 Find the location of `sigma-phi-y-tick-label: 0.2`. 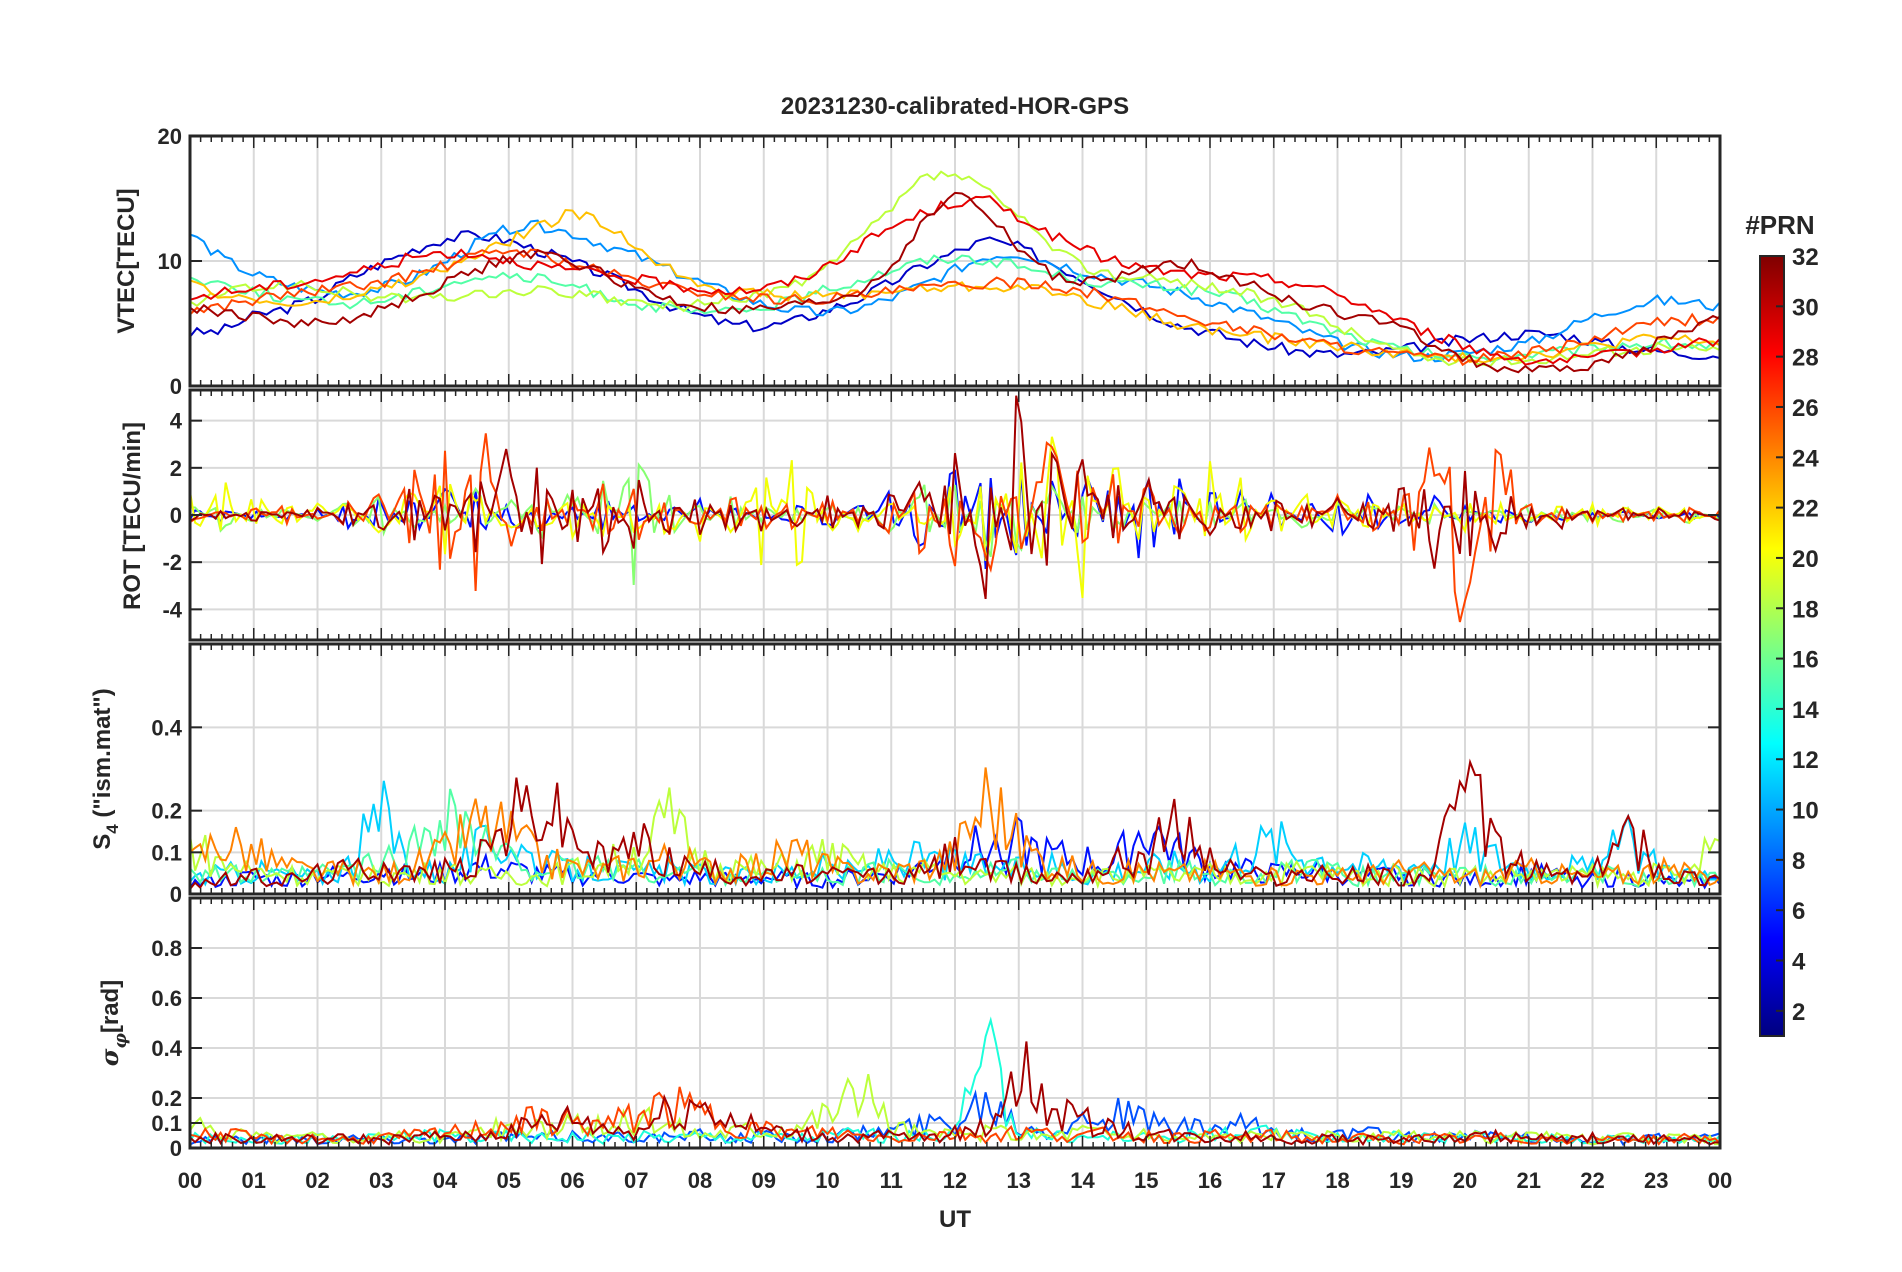

sigma-phi-y-tick-label: 0.2 is located at coordinates (166, 1098).